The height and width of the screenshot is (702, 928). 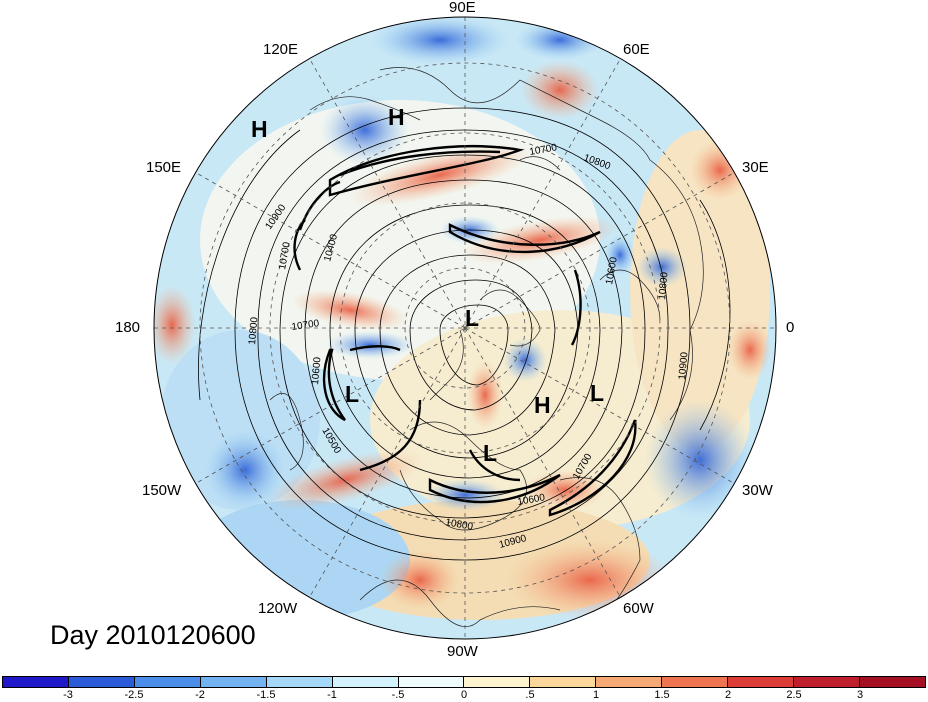 I want to click on colorbar-tick-label: -1, so click(x=332, y=695).